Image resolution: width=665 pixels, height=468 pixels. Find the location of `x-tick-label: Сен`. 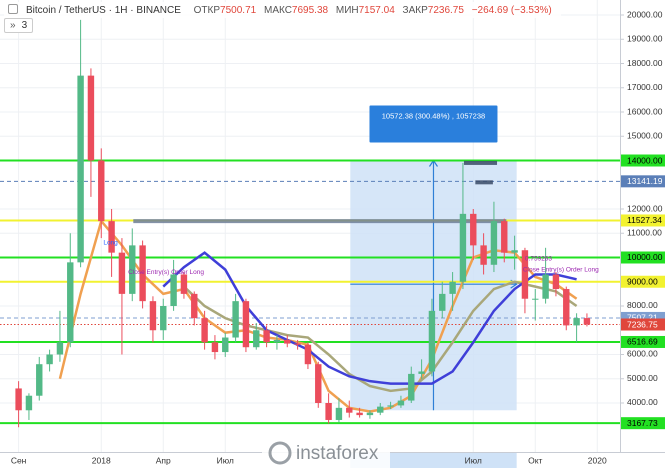

x-tick-label: Сен is located at coordinates (19, 460).